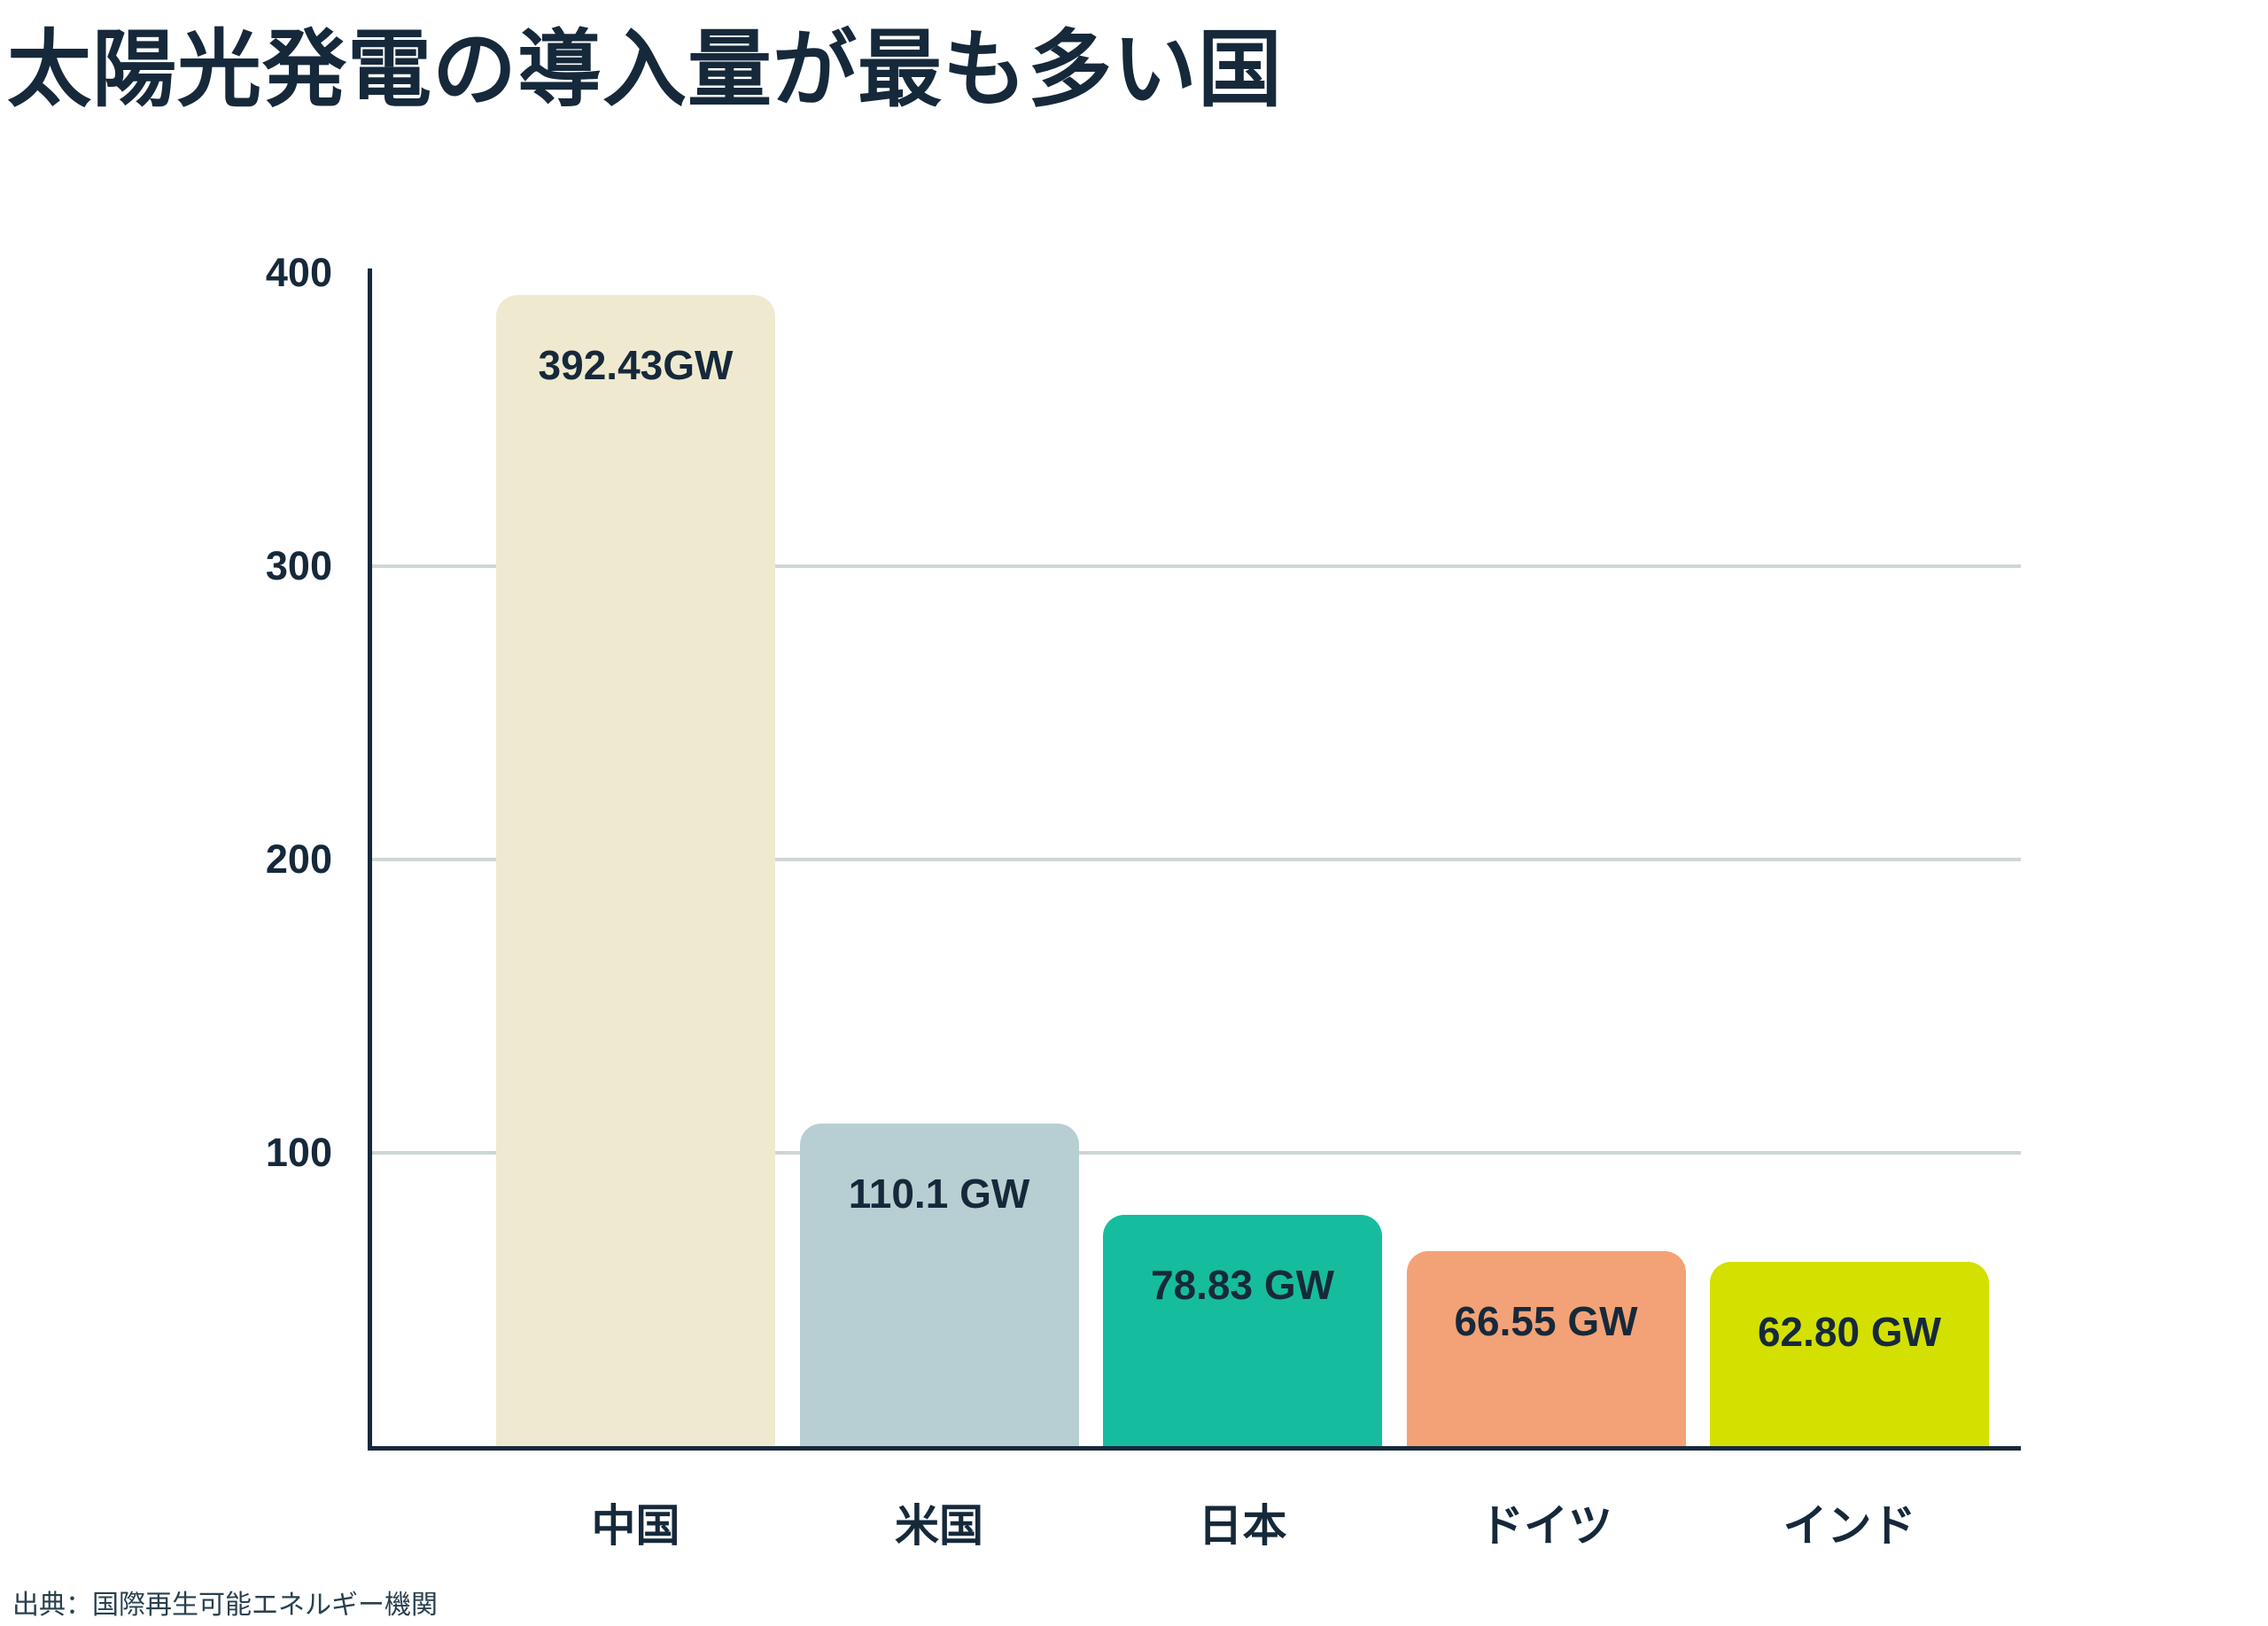 The width and height of the screenshot is (2268, 1626). I want to click on bar-india: 62.80 GW, so click(1850, 1354).